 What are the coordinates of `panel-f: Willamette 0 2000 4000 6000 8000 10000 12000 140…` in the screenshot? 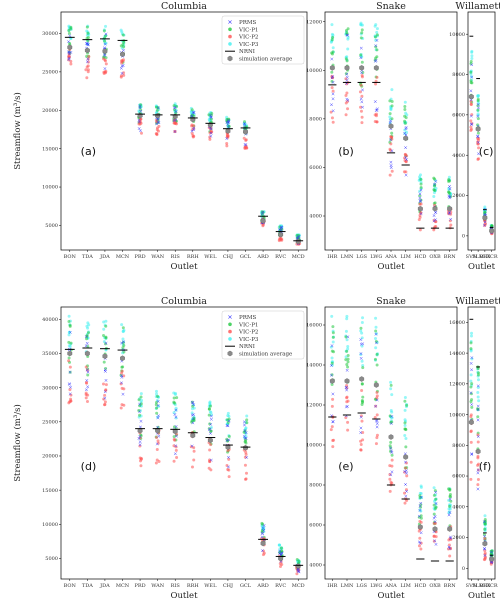 It's located at (474, 448).